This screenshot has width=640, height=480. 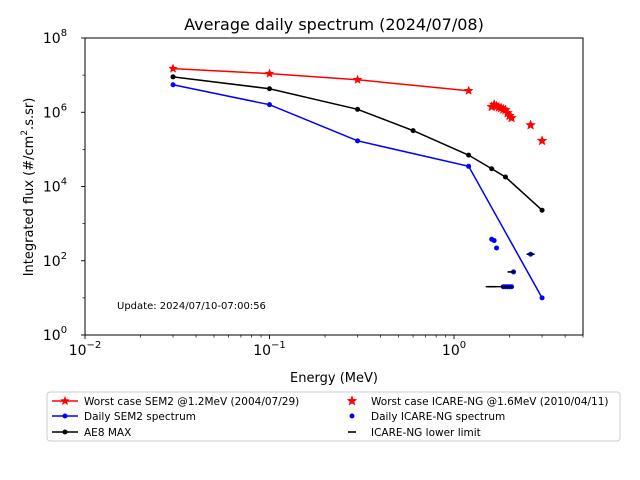 I want to click on legend-label: AE8 MAX, so click(x=107, y=433).